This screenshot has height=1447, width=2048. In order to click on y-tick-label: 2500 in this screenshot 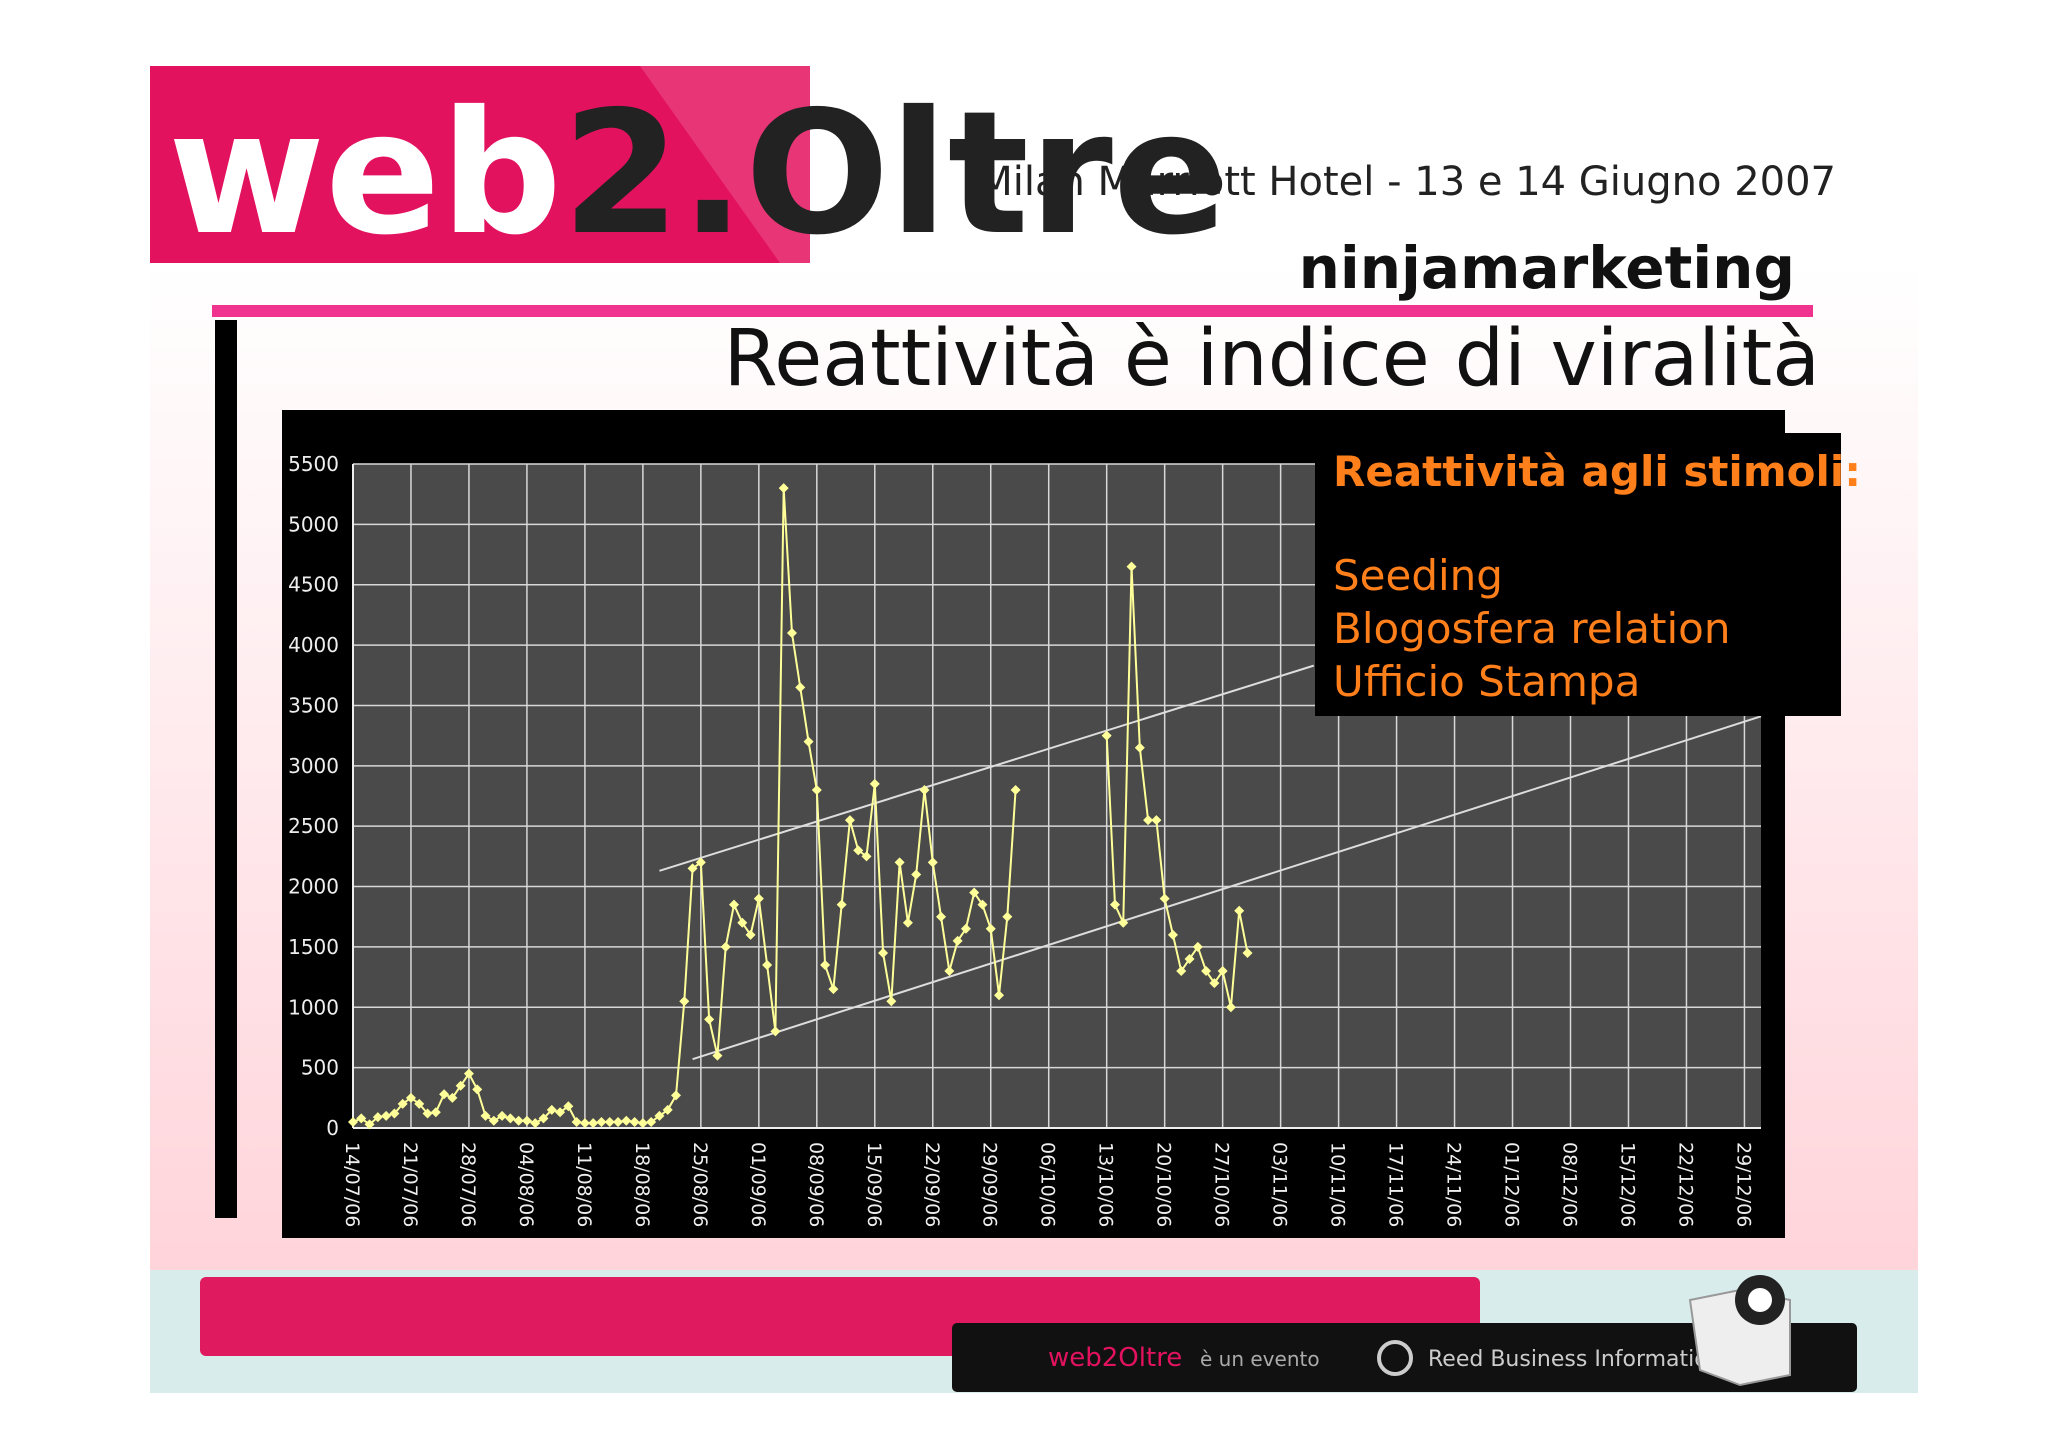, I will do `click(313, 826)`.